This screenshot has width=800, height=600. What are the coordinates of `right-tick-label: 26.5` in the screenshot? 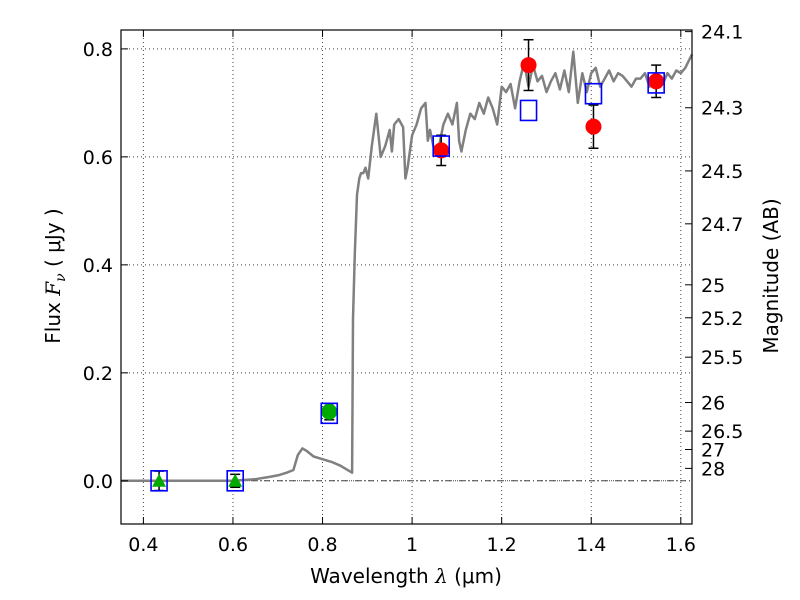 It's located at (722, 432).